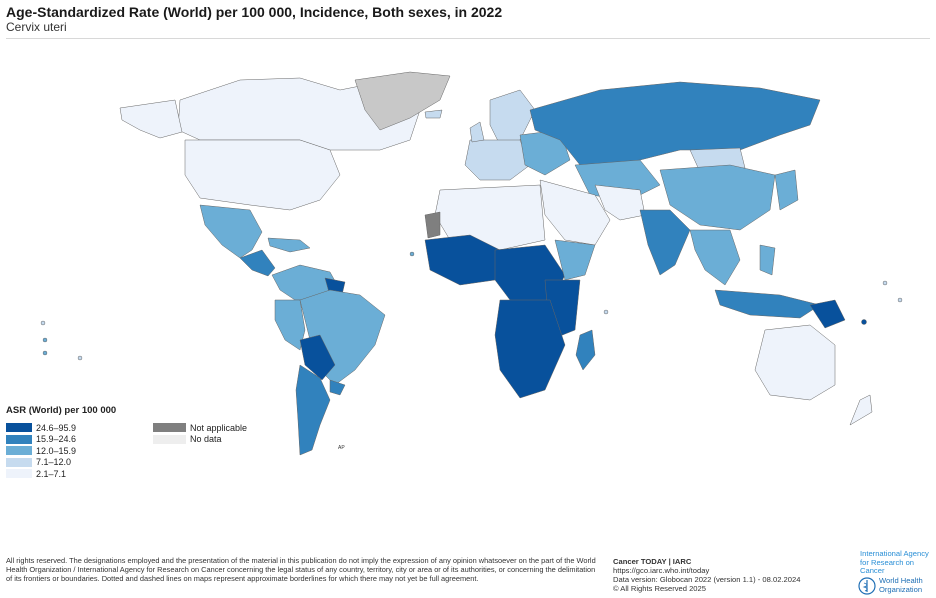  I want to click on legend-extra: Not applicable No data, so click(200, 433).